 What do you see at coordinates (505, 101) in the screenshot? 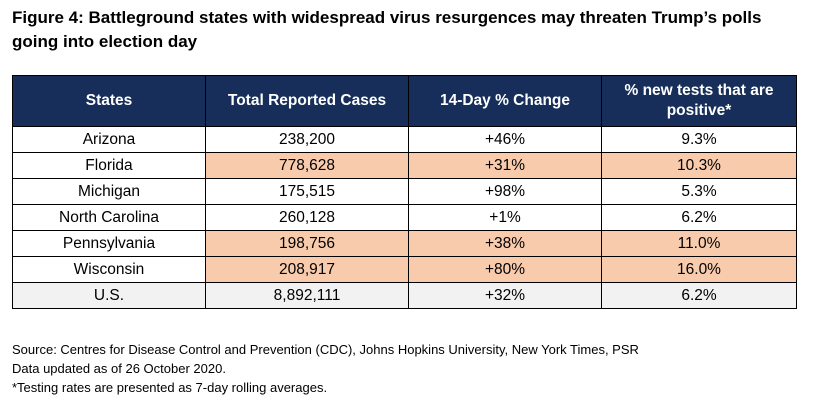
I see `column-header-14-day-change: 14-Day % Change` at bounding box center [505, 101].